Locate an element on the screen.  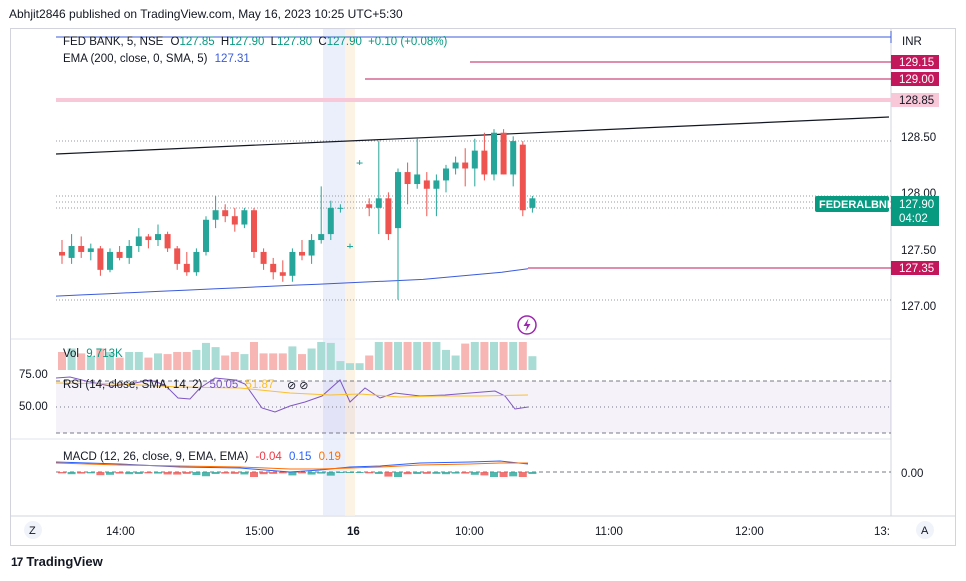
macd-tick: 0.00 is located at coordinates (912, 474).